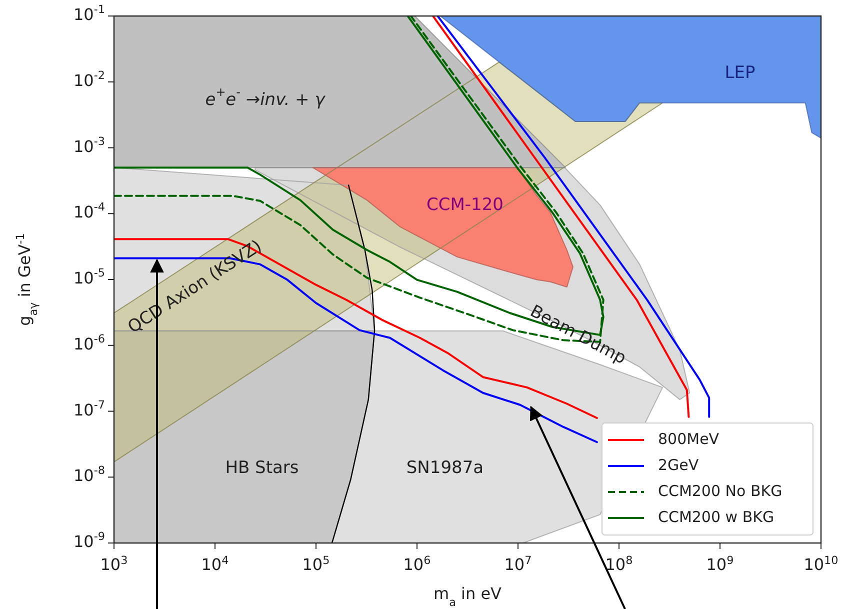  Describe the element at coordinates (619, 564) in the screenshot. I see `x-tick-label: 10$^{8}$` at that location.